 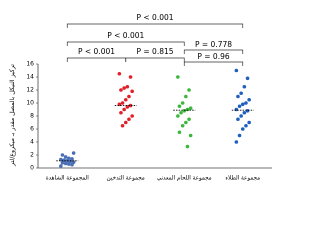 What do you see at coordinates (242, 179) in the screenshot?
I see `x-tick-label: مجموعة الطلاء` at bounding box center [242, 179].